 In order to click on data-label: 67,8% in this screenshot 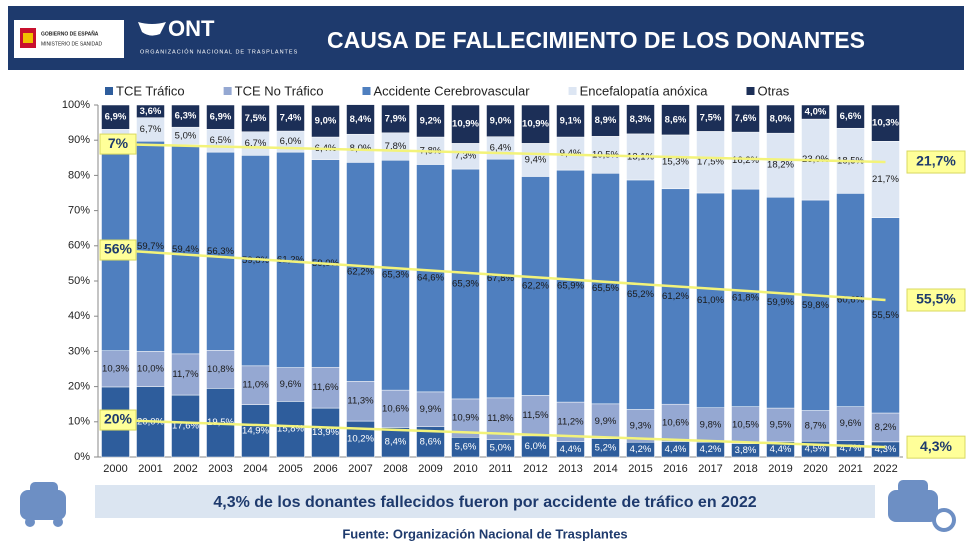, I will do `click(500, 278)`.